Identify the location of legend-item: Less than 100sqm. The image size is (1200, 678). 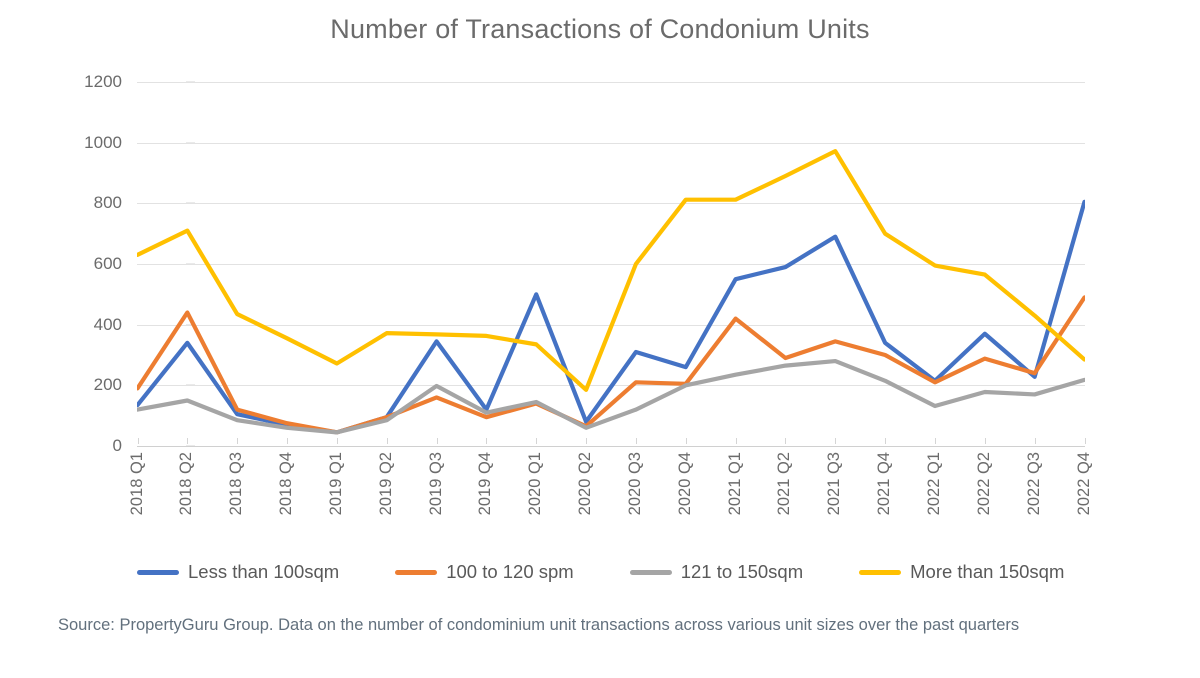
(238, 572).